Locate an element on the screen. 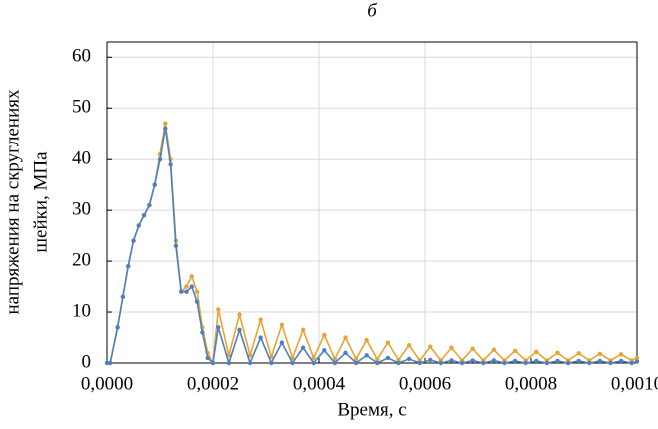 This screenshot has height=429, width=658. chart-title: б is located at coordinates (372, 10).